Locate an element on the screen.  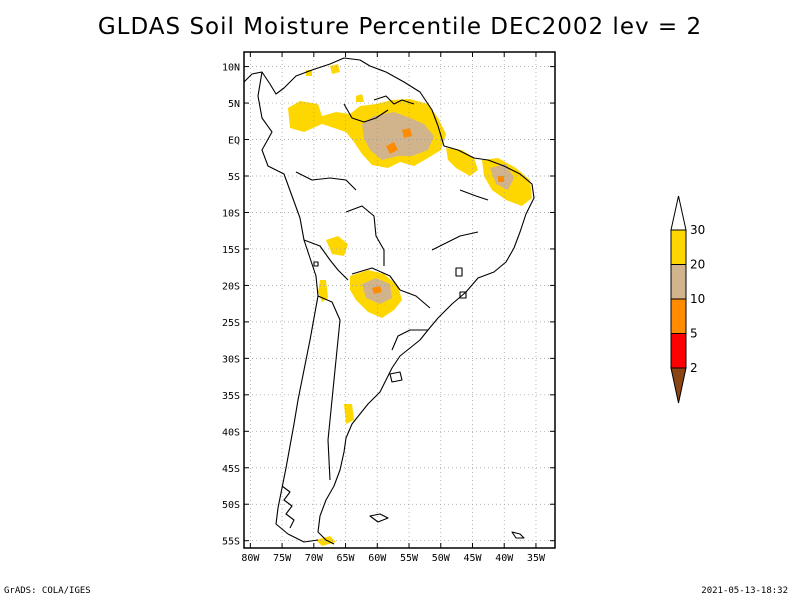
lat-tick-label: 30S is located at coordinates (231, 359).